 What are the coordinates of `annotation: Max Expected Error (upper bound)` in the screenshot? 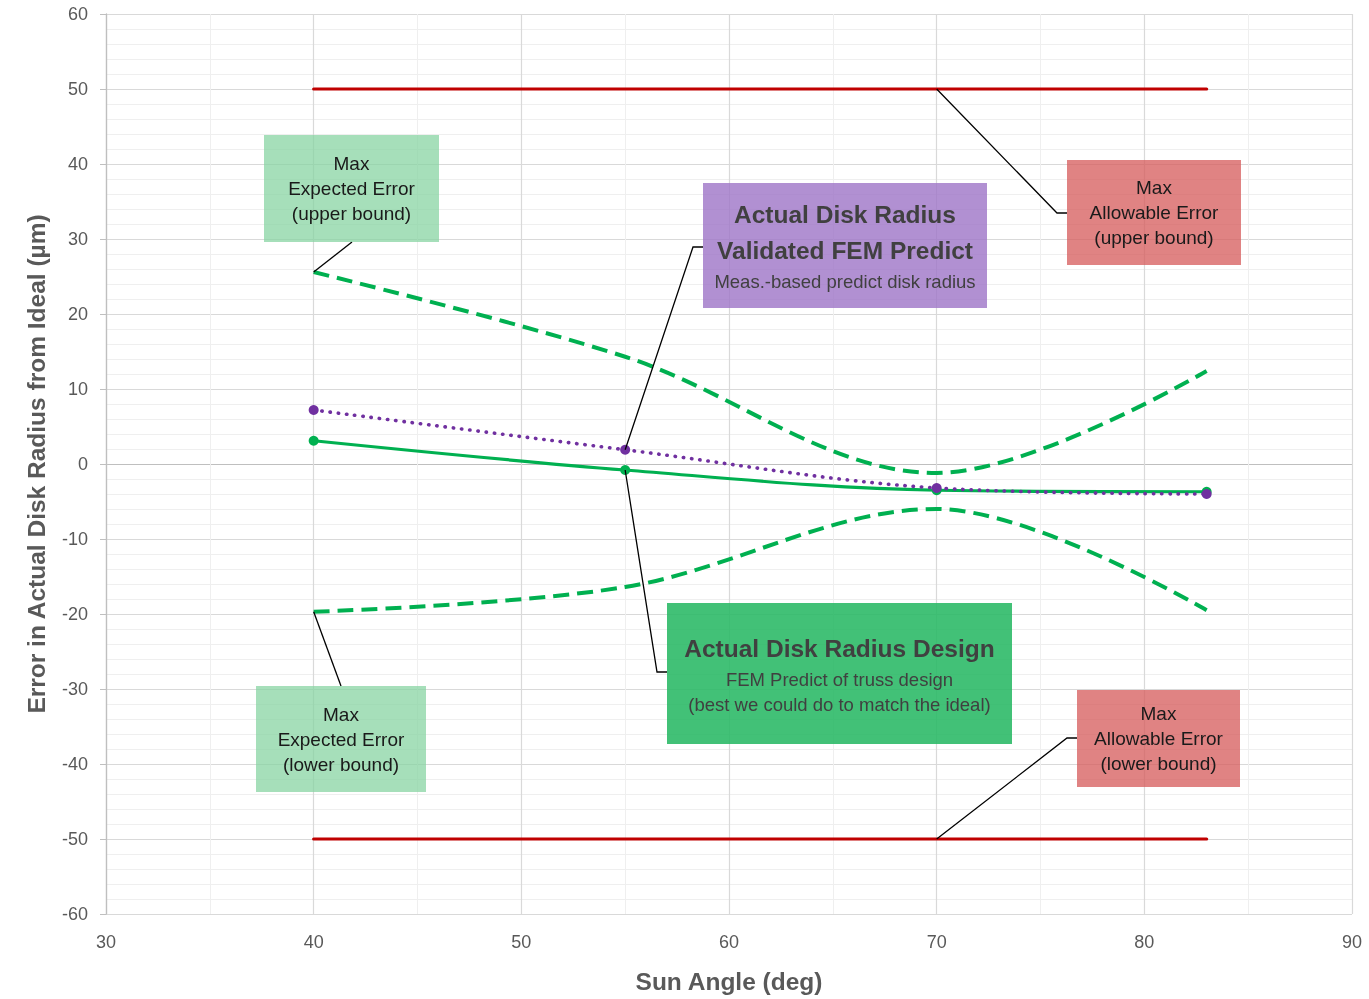 It's located at (351, 189).